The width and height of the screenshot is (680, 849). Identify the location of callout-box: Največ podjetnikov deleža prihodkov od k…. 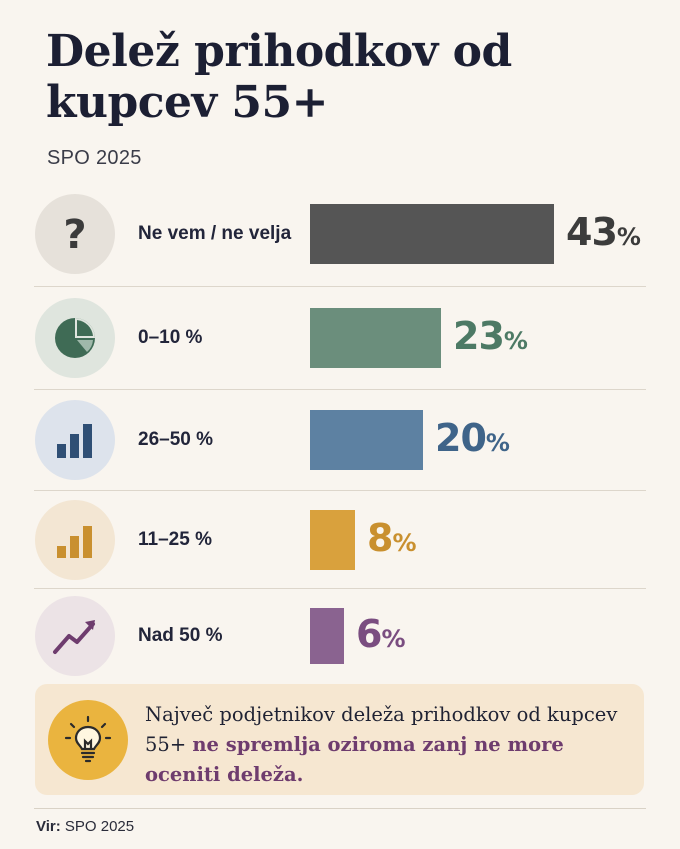
(339, 739).